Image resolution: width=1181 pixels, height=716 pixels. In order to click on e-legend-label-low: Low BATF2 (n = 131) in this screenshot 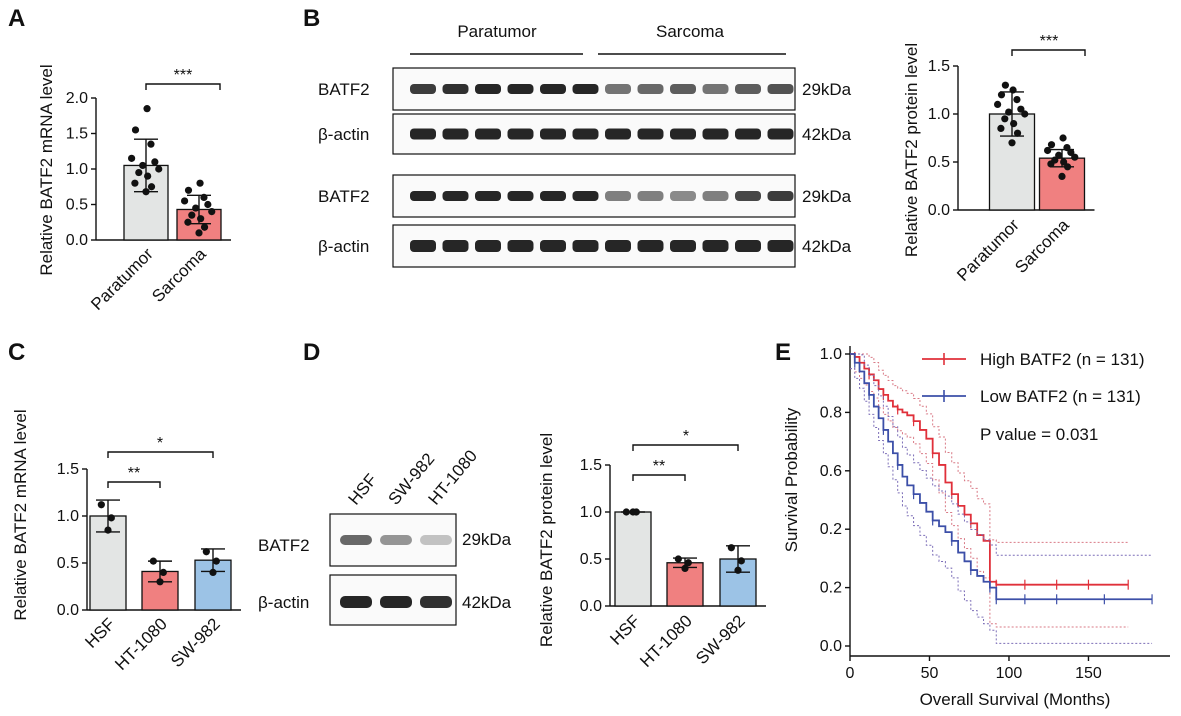, I will do `click(1060, 396)`.